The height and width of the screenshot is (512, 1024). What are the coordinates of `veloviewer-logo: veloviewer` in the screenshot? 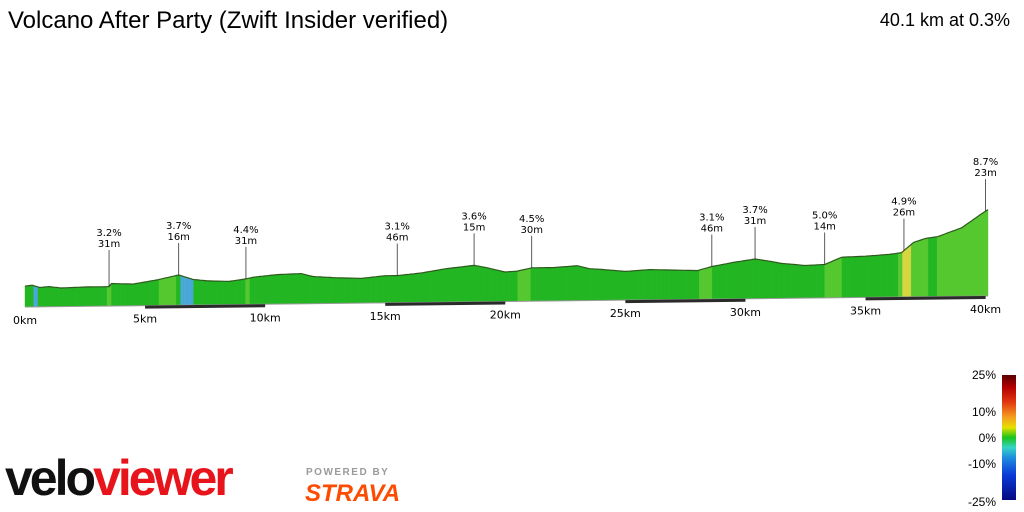 It's located at (119, 478).